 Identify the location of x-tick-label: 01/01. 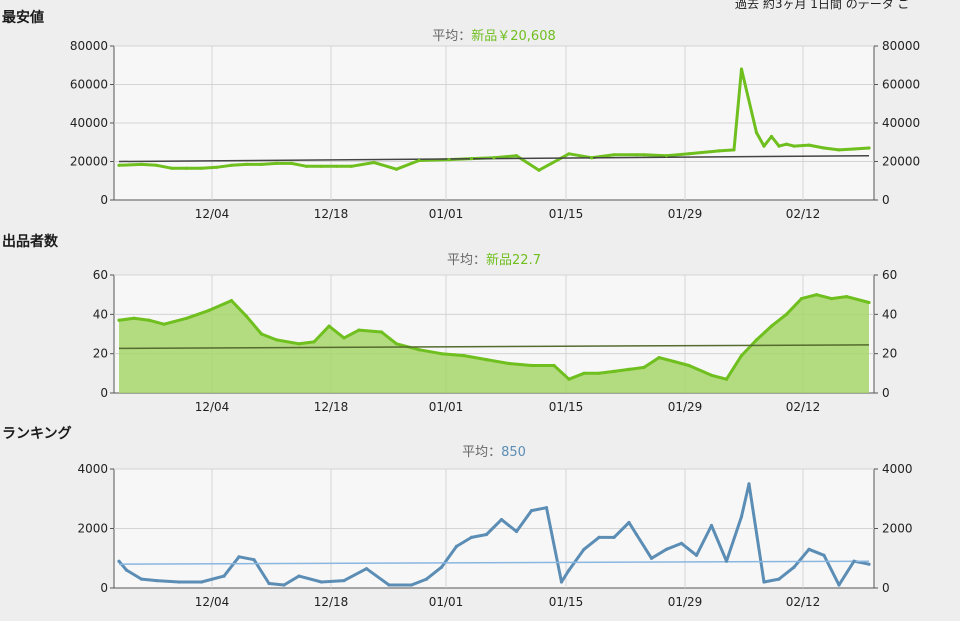
(446, 214).